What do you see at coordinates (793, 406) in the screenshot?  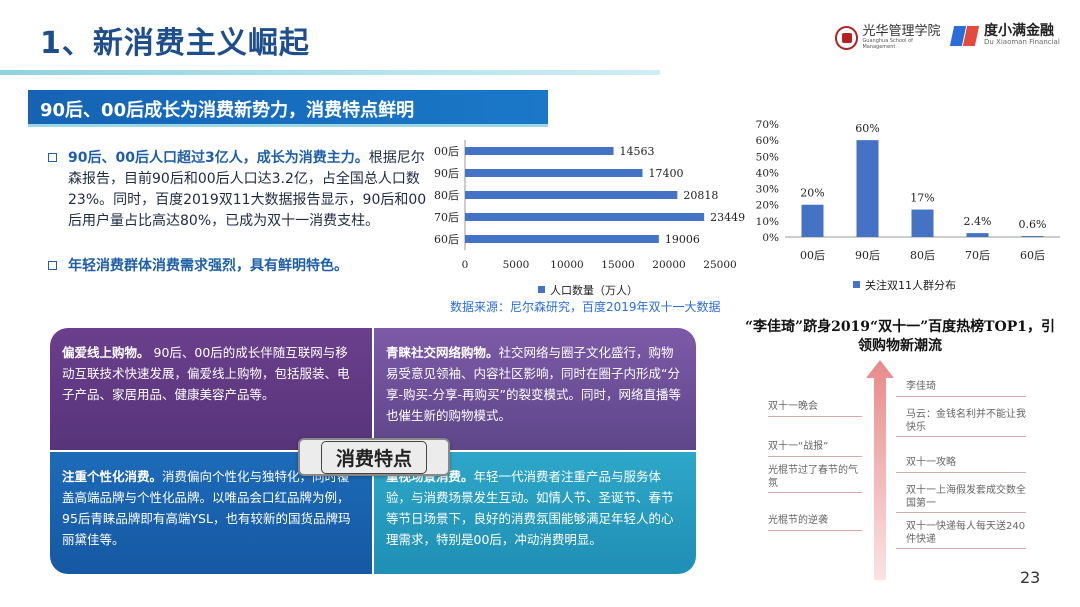 I see `timeline-left-item: 双十一晚会` at bounding box center [793, 406].